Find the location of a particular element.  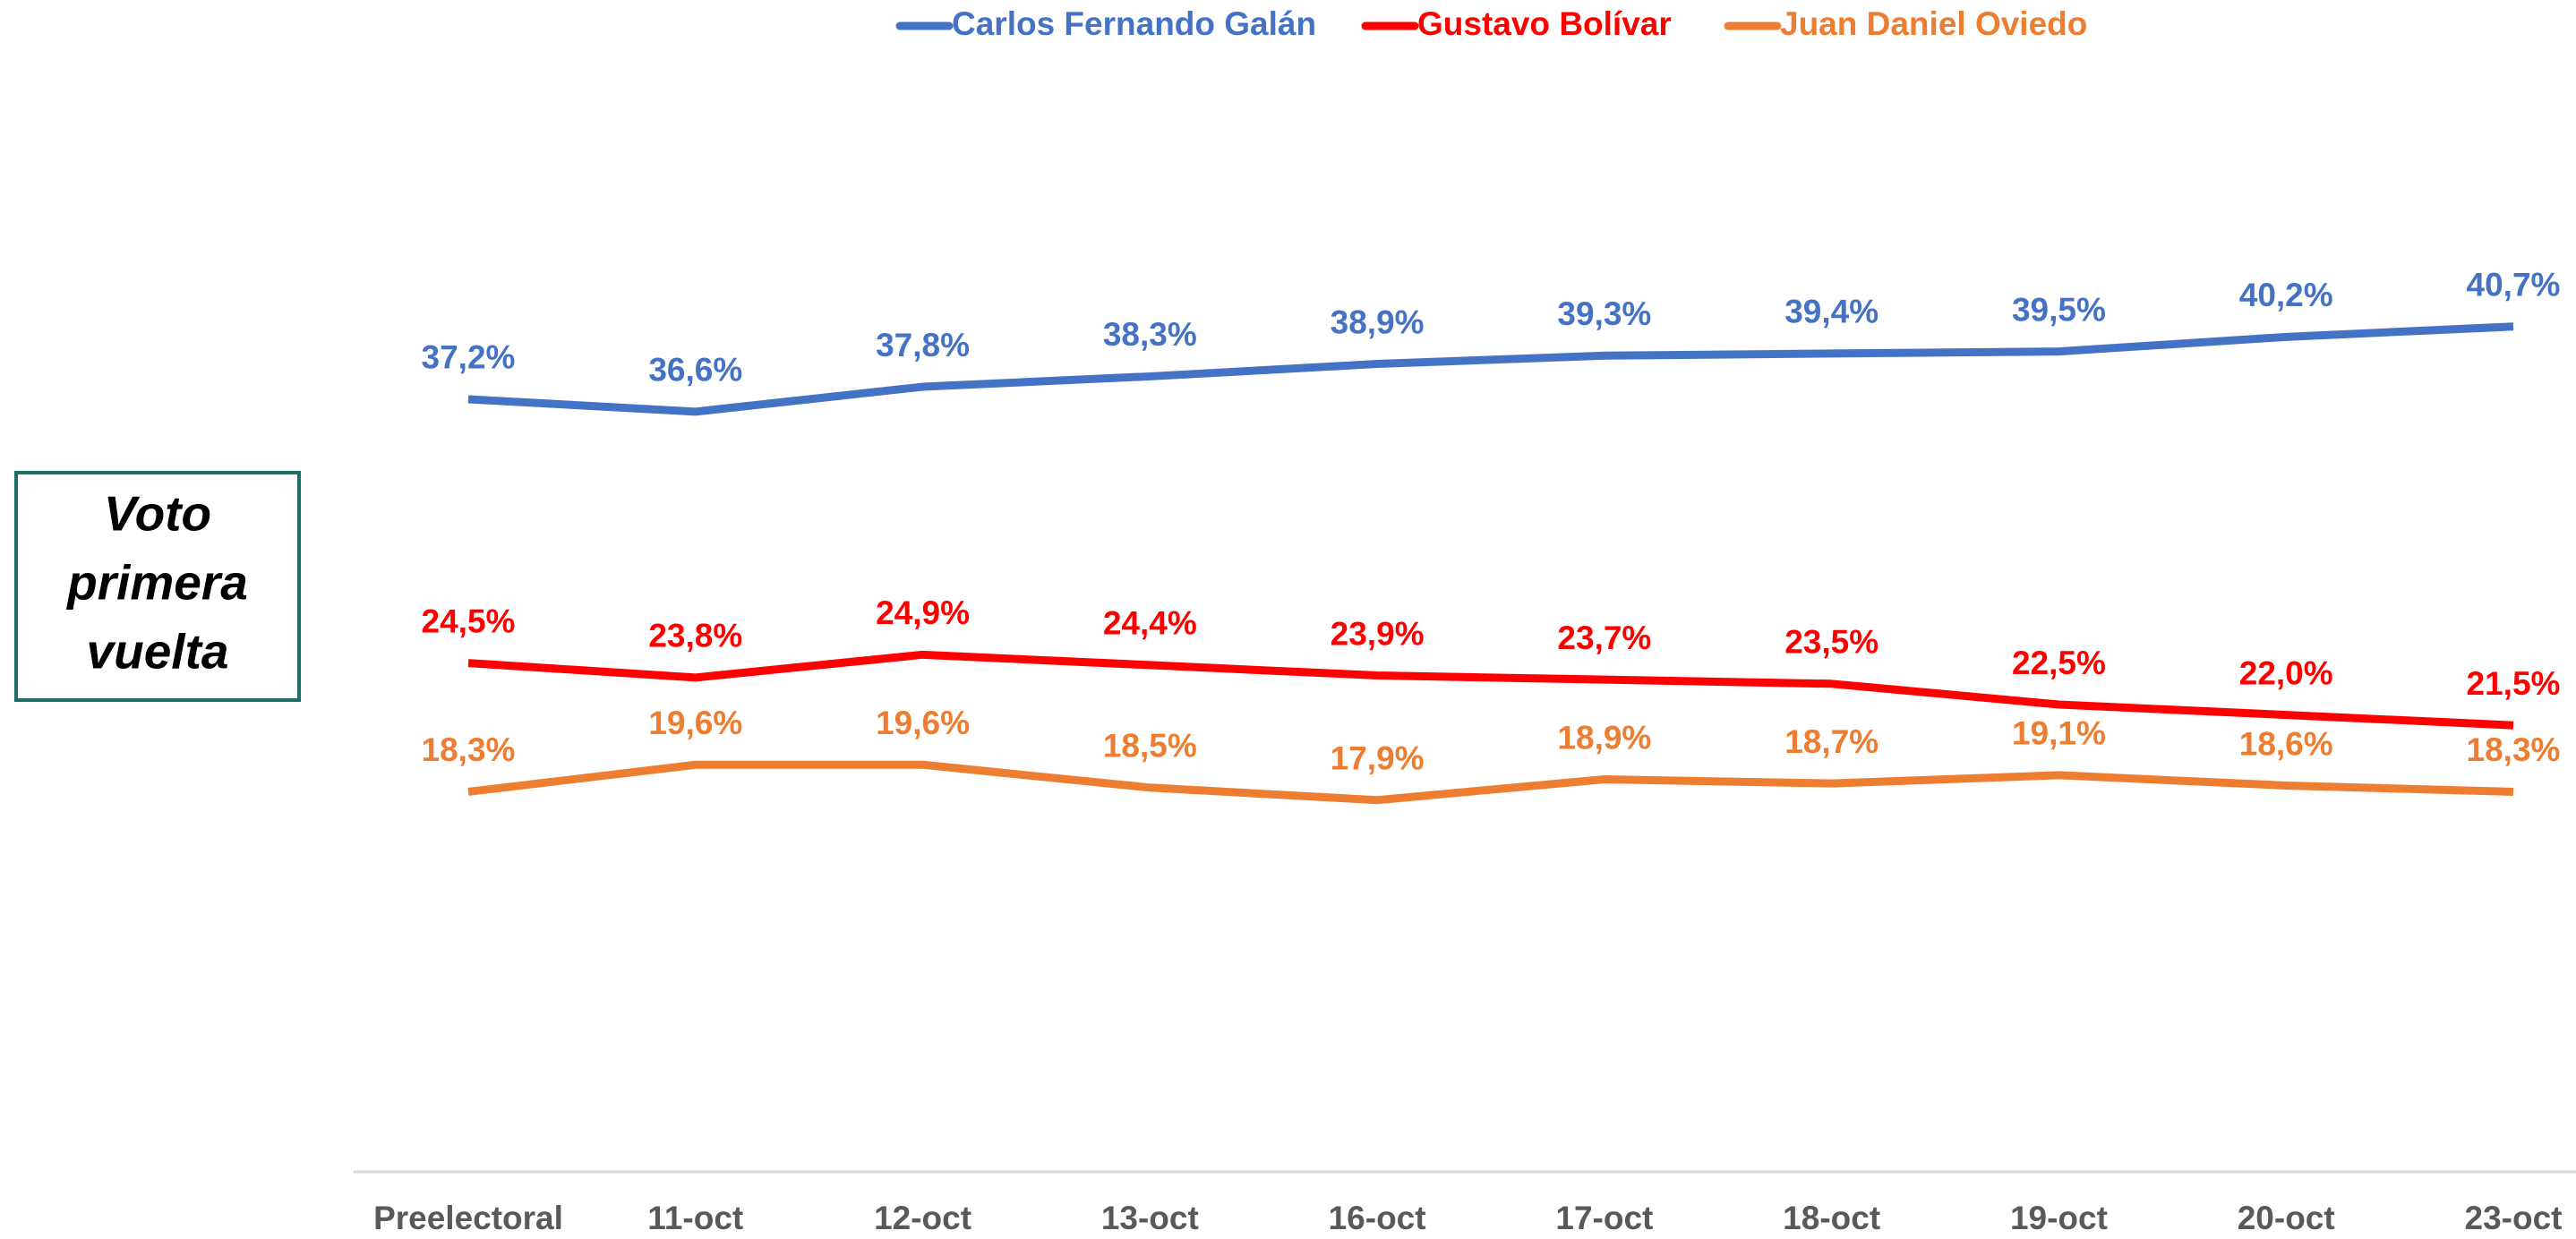

data-label: 36,6% is located at coordinates (695, 370).